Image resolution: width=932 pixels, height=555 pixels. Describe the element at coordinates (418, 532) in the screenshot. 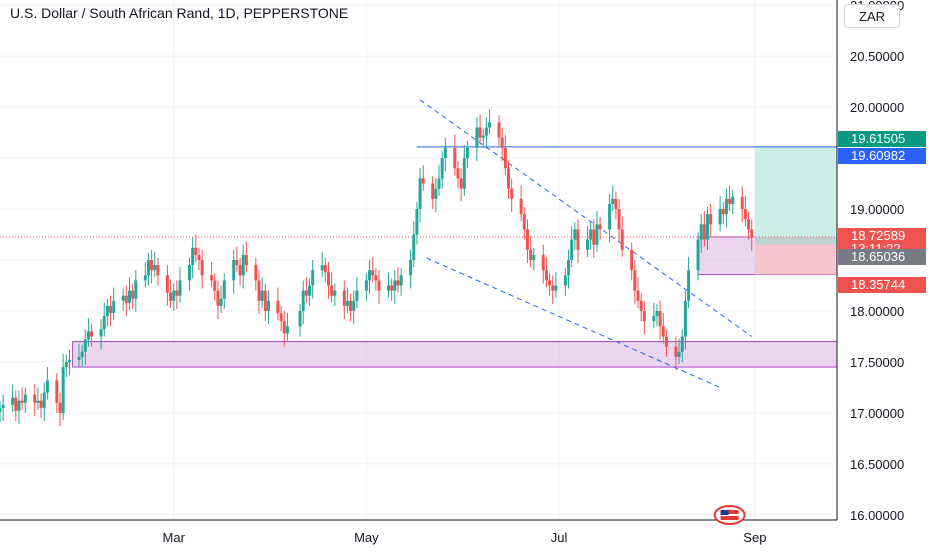

I see `time-axis: Mar May Jul Sep` at that location.